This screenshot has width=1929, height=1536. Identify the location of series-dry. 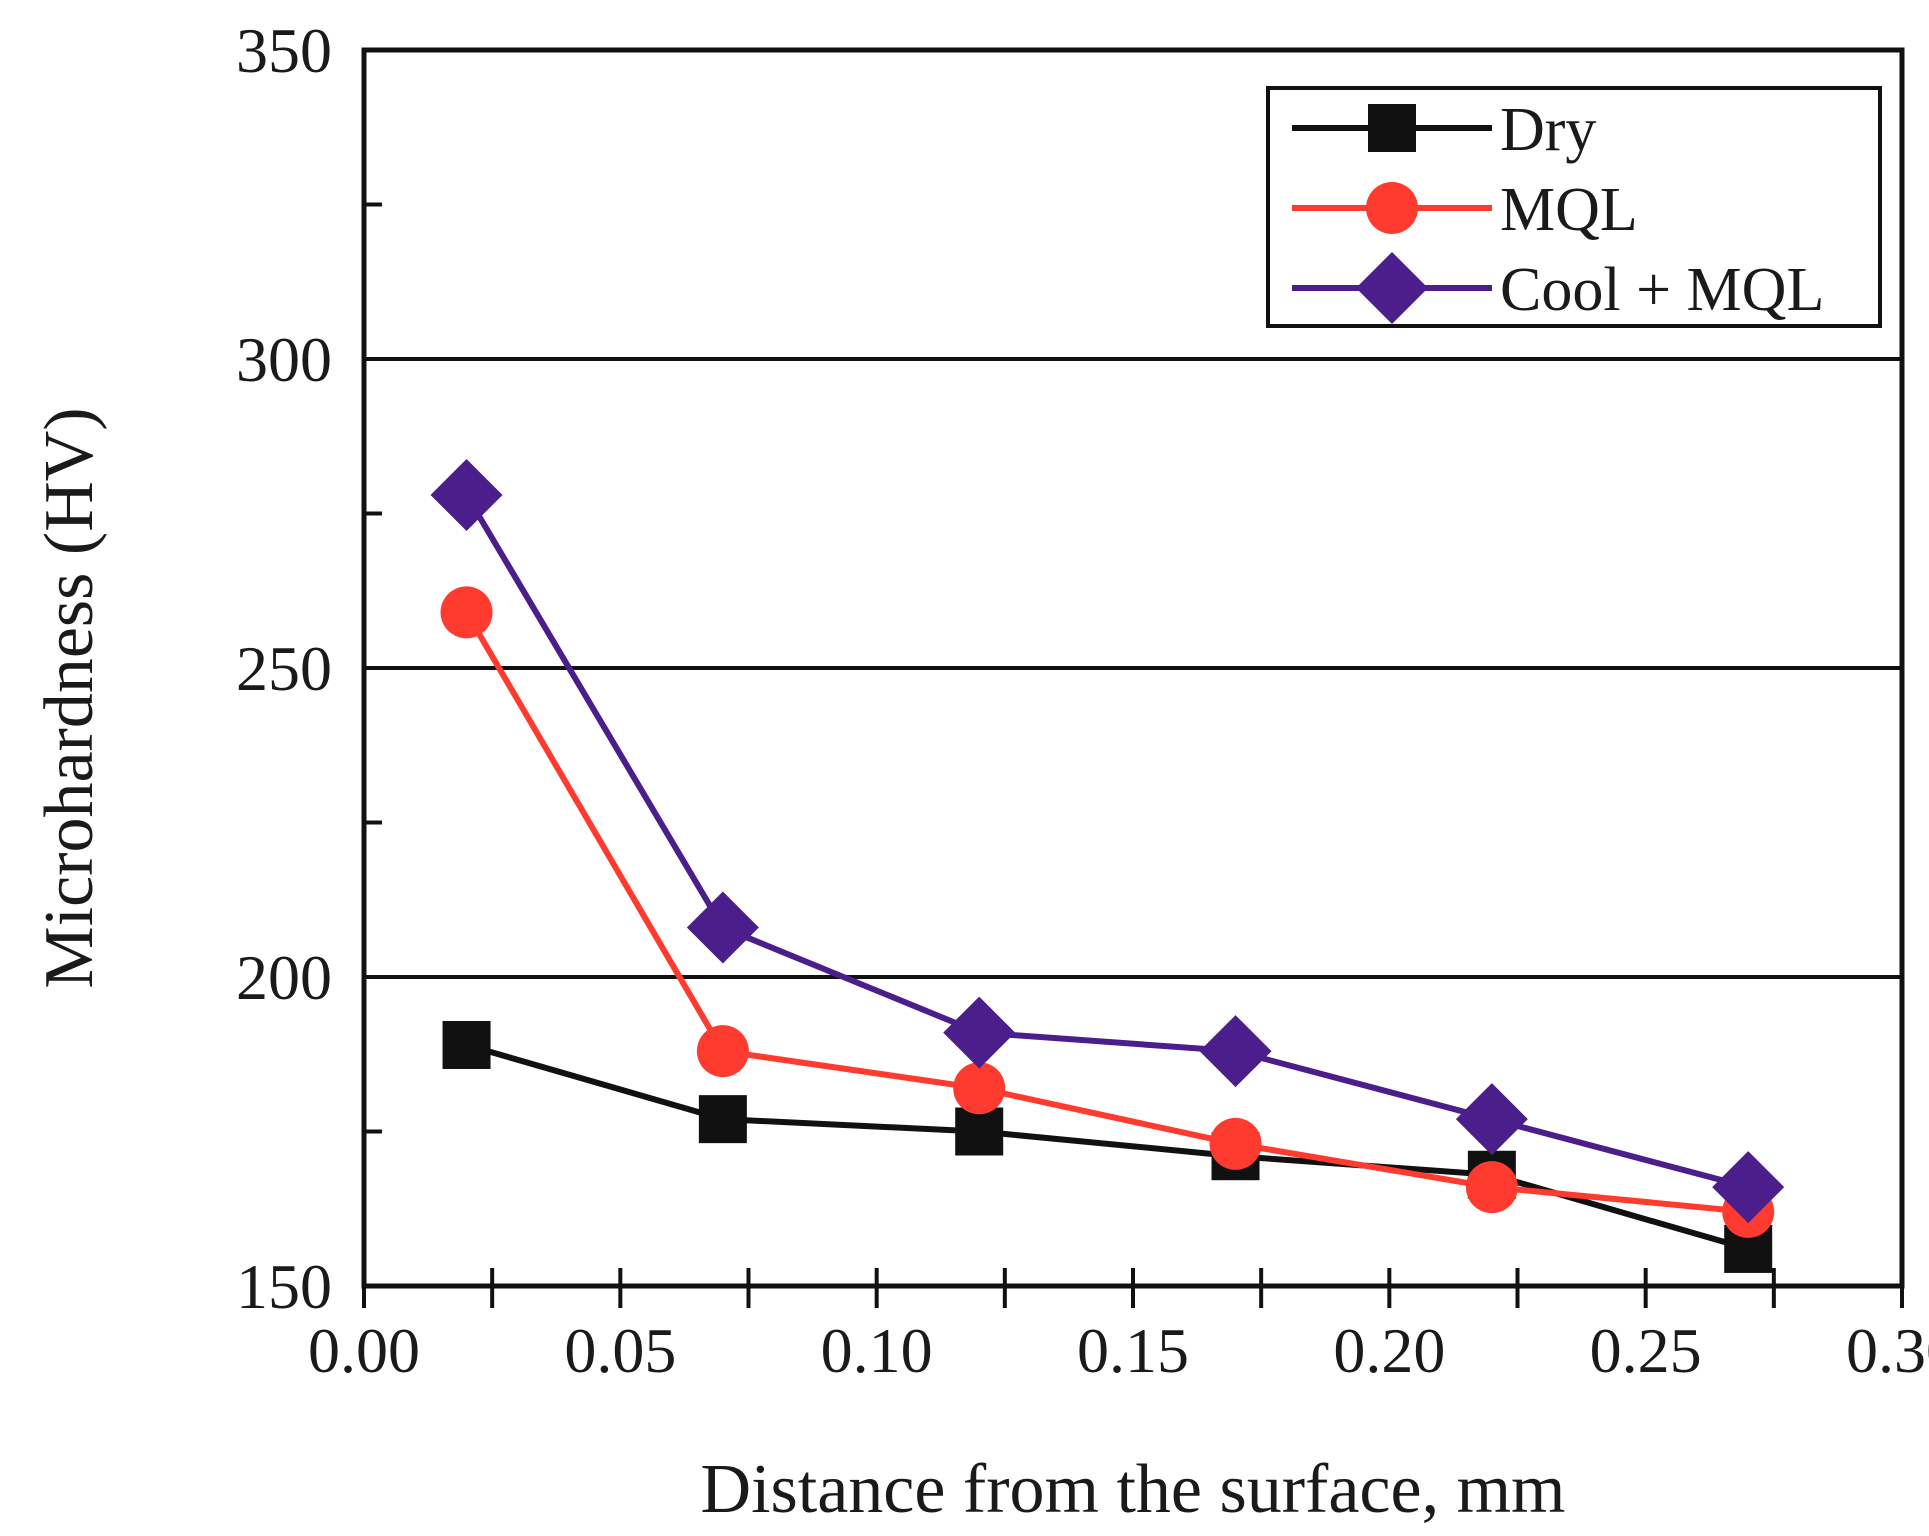
(1107, 1146).